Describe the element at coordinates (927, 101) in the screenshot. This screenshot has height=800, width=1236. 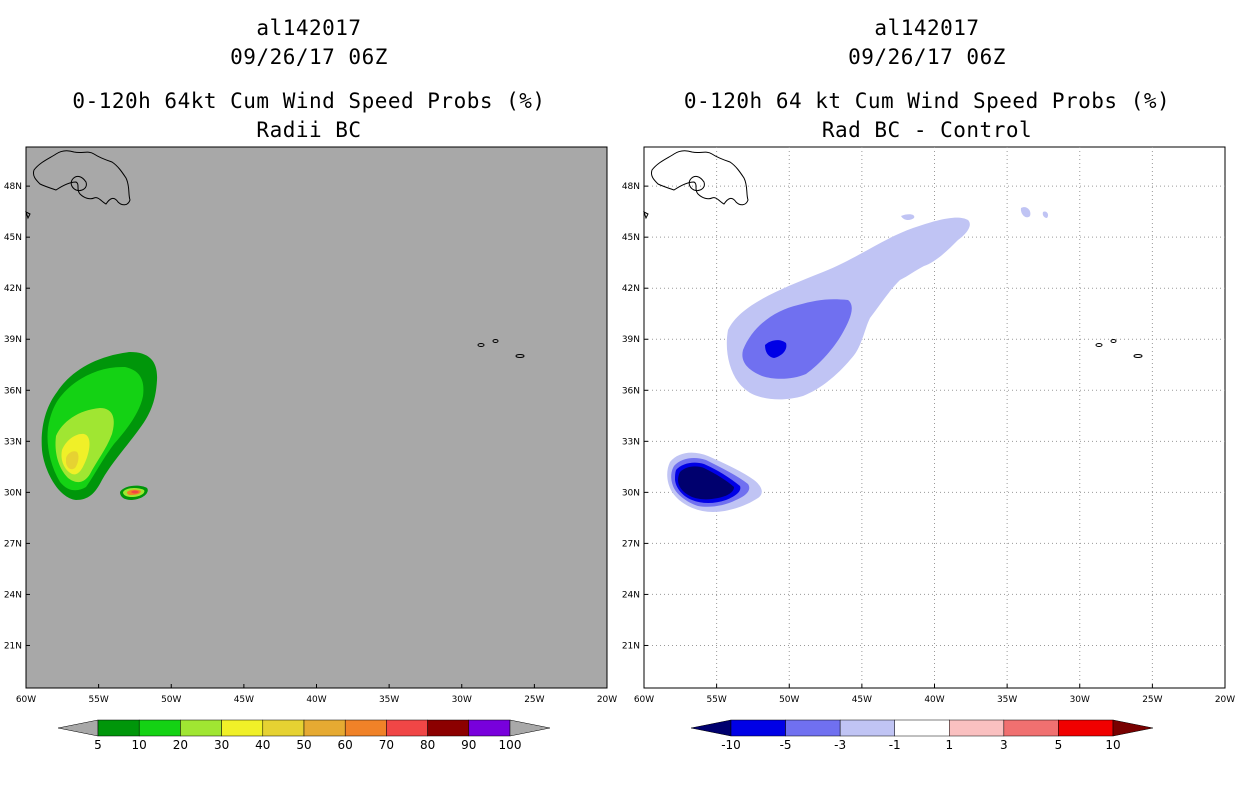
I see `map-title: 0-120h 64 kt Cum Wind Speed Probs (%)` at that location.